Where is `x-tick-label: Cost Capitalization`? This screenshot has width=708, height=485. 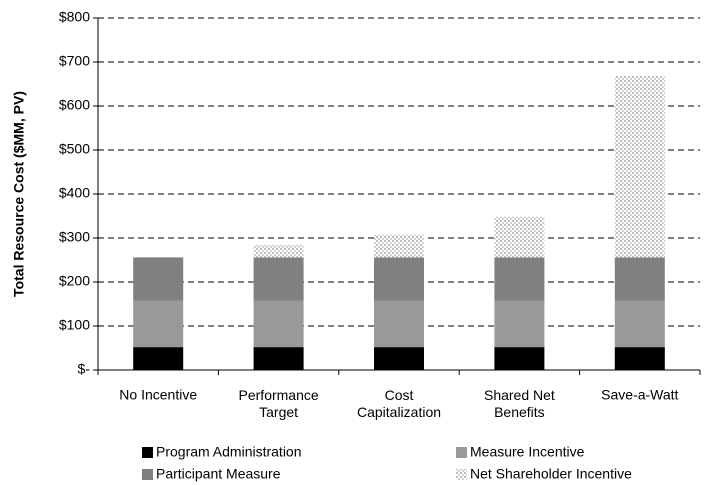
x-tick-label: Cost Capitalization is located at coordinates (399, 403).